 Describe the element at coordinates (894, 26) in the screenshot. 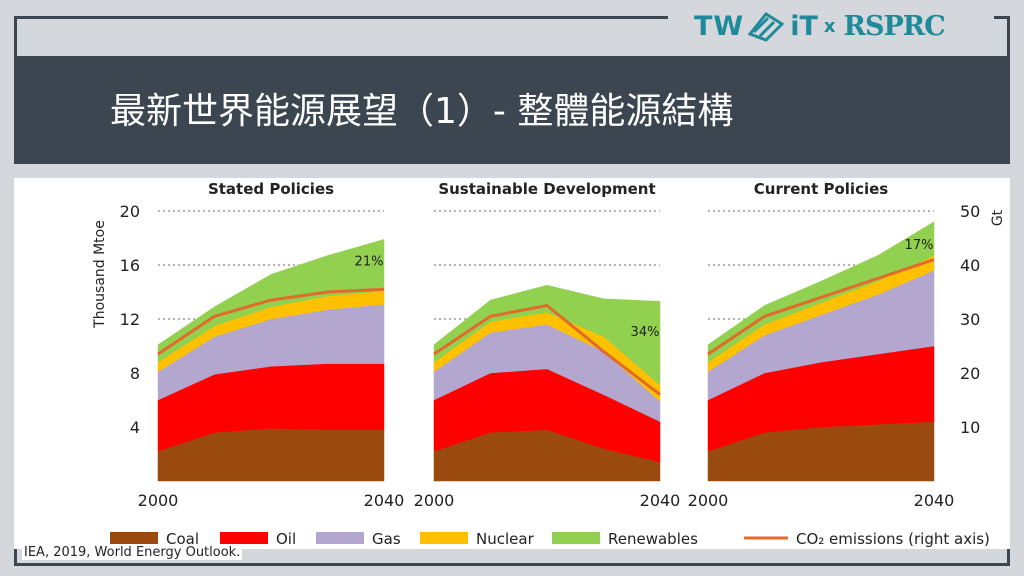

I see `logo-rsprc: RSPRC` at that location.